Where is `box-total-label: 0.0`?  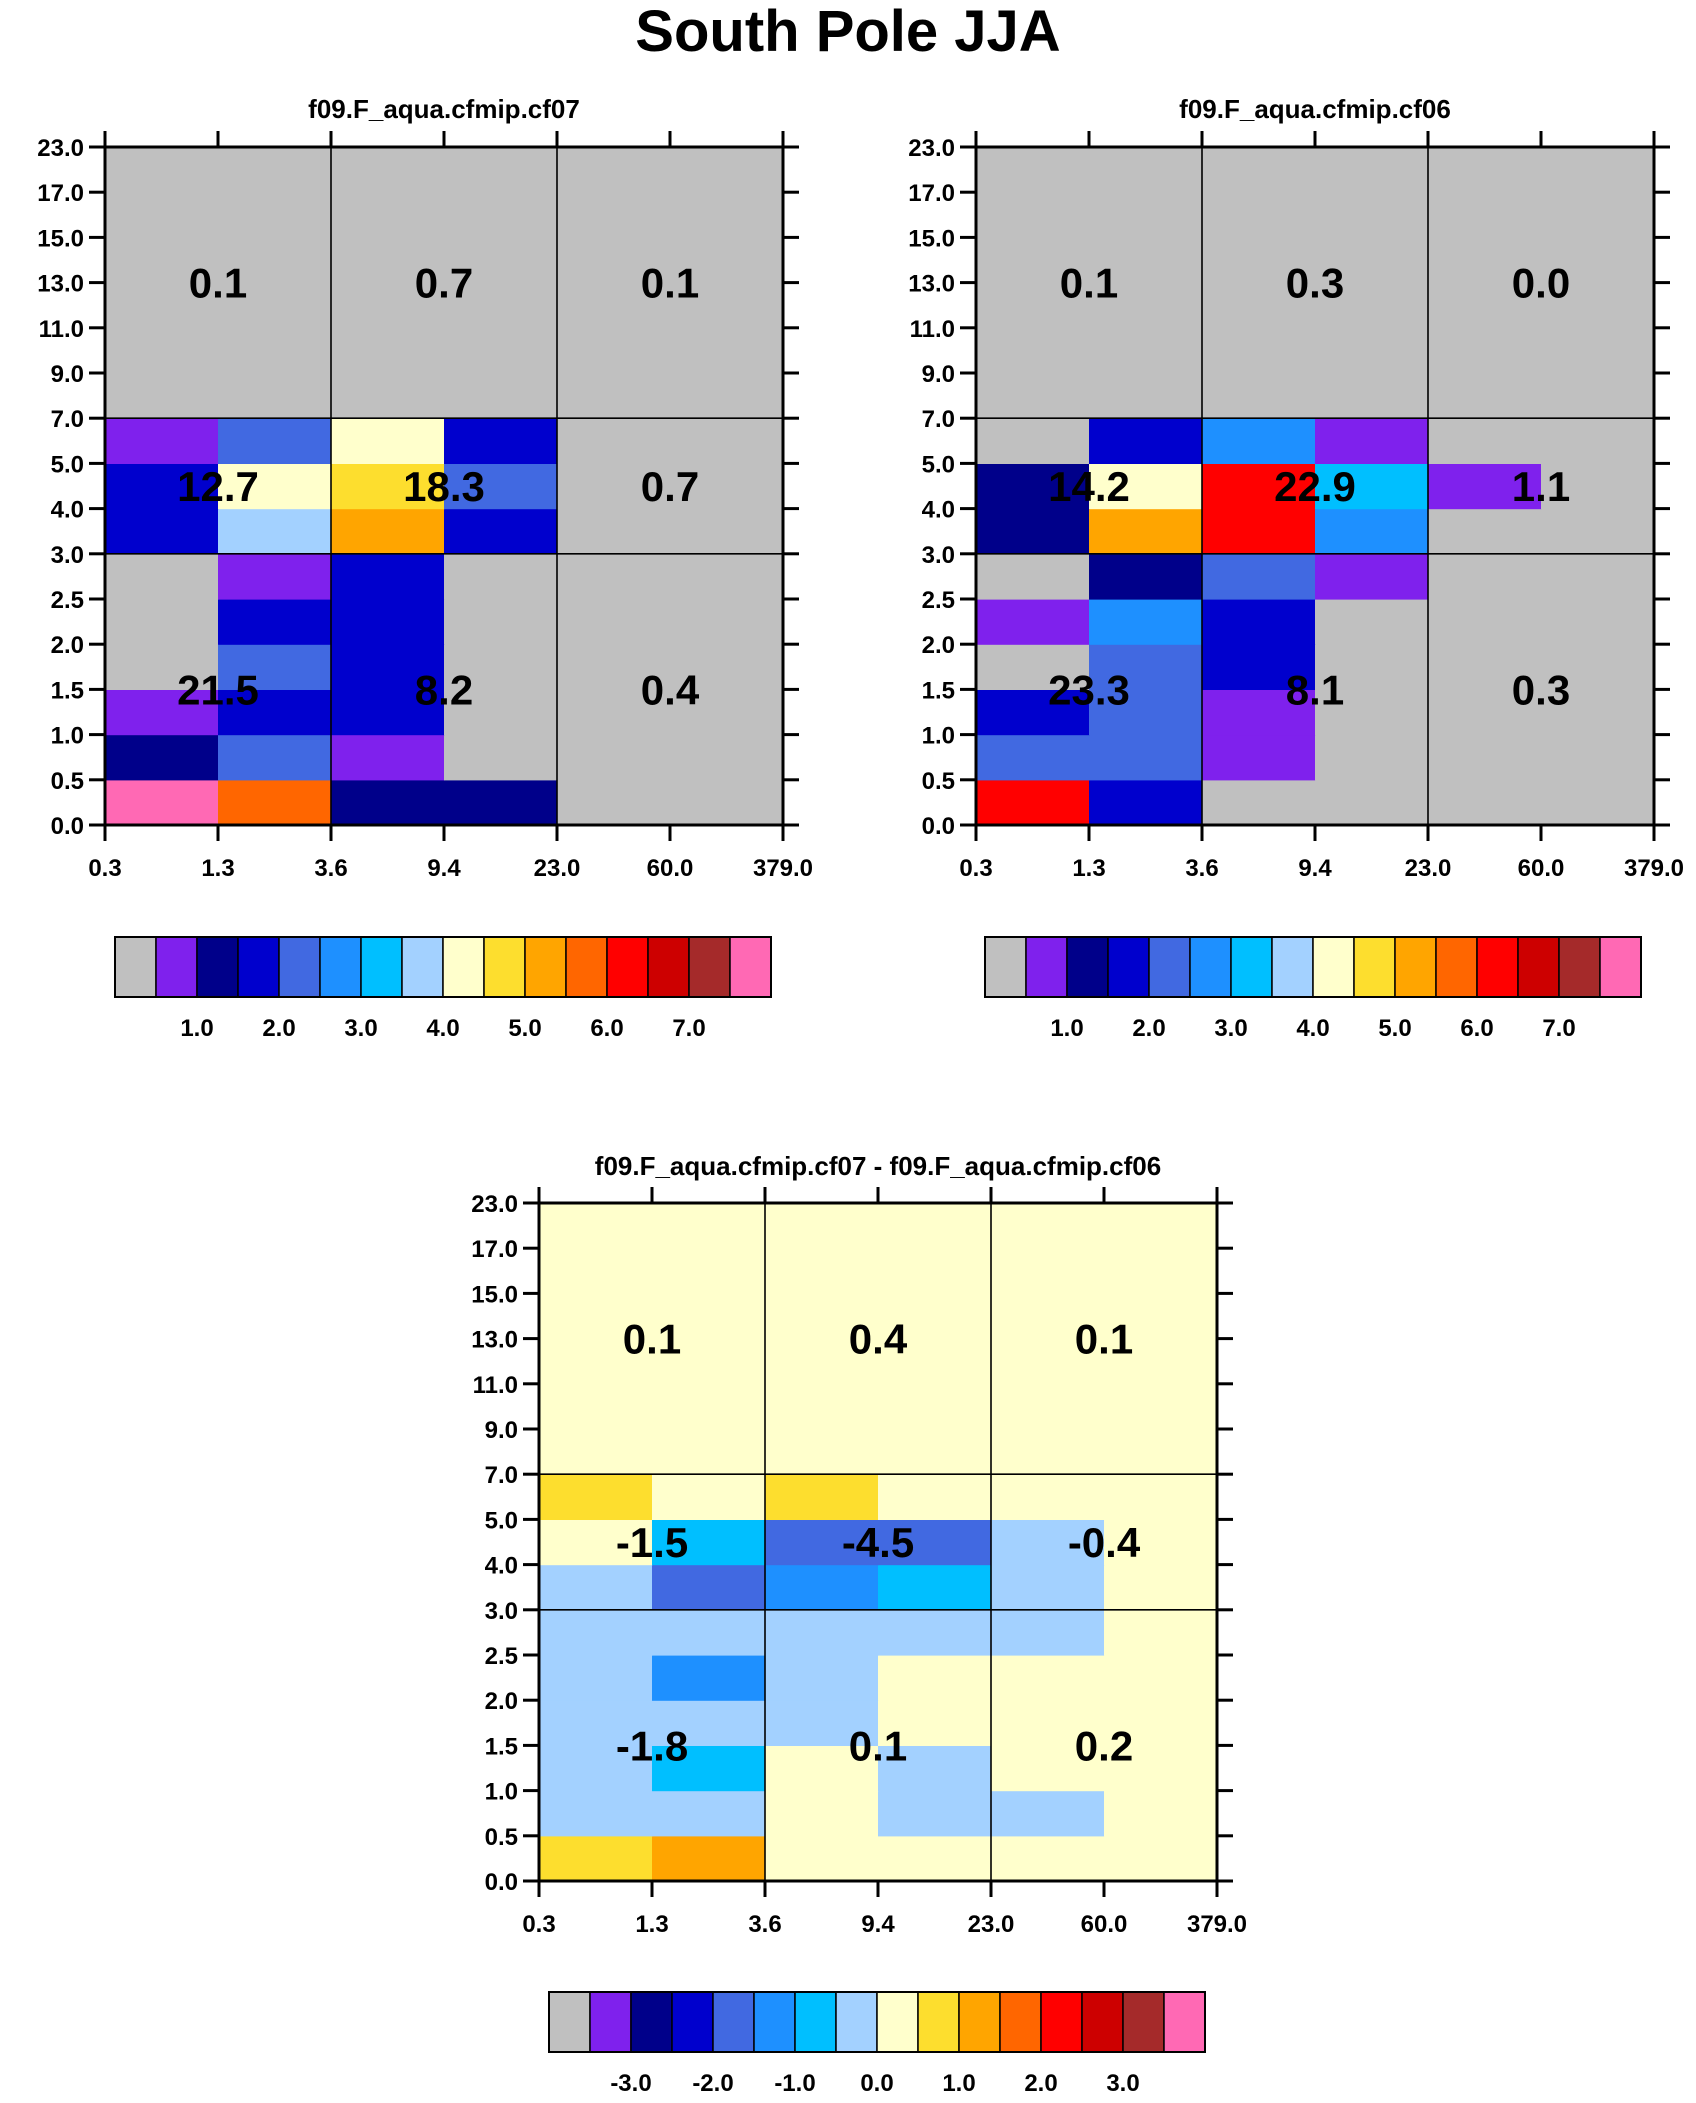
box-total-label: 0.0 is located at coordinates (1541, 283).